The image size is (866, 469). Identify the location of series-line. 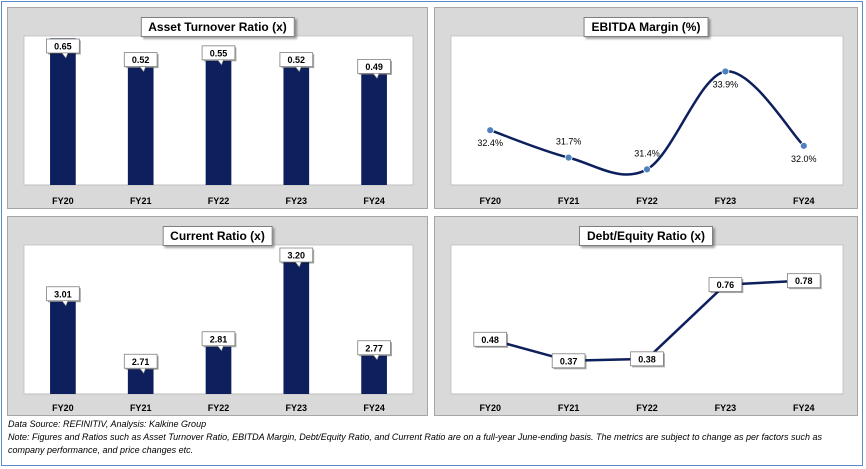
(647, 123).